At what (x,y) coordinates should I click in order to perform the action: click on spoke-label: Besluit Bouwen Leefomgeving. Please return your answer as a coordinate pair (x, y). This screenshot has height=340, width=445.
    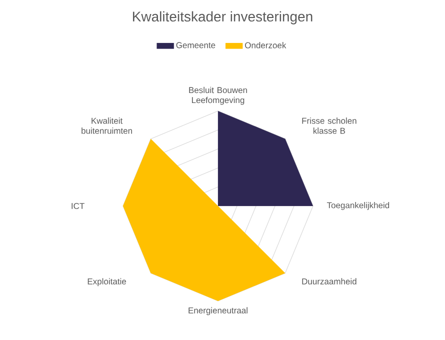
    Looking at the image, I should click on (218, 95).